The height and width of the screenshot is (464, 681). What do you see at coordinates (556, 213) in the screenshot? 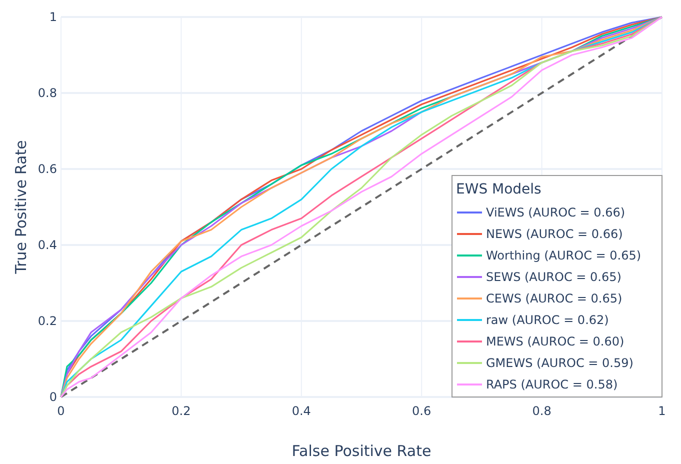
I see `legend-label: ViEWS (AUROC = 0.66)` at bounding box center [556, 213].